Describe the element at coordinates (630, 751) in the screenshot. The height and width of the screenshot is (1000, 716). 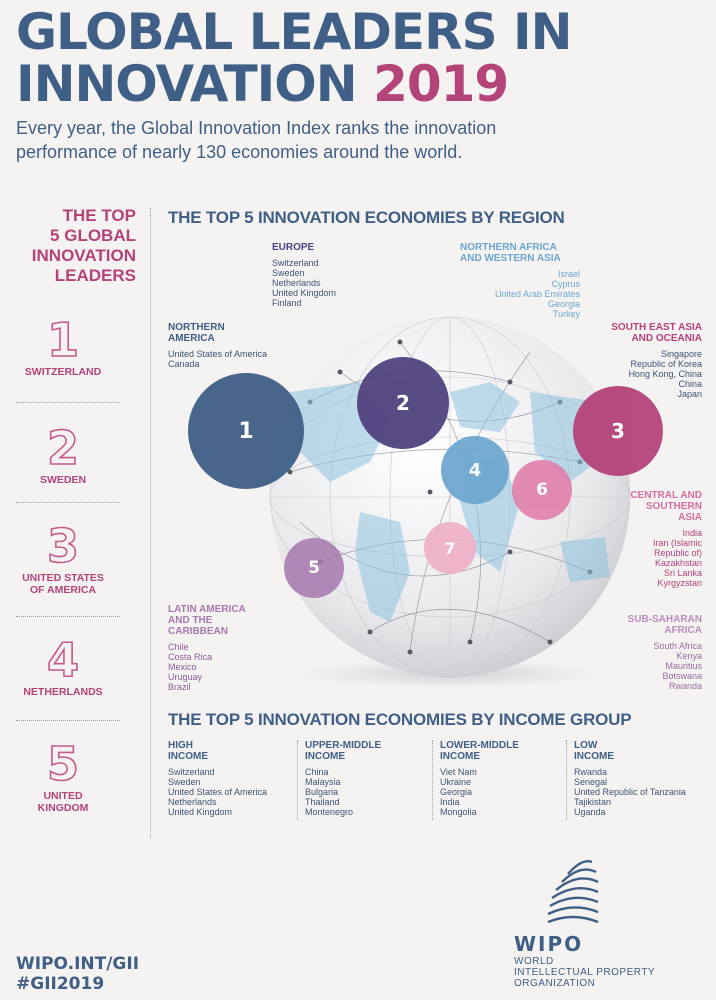
I see `income-heading: LOW INCOME` at that location.